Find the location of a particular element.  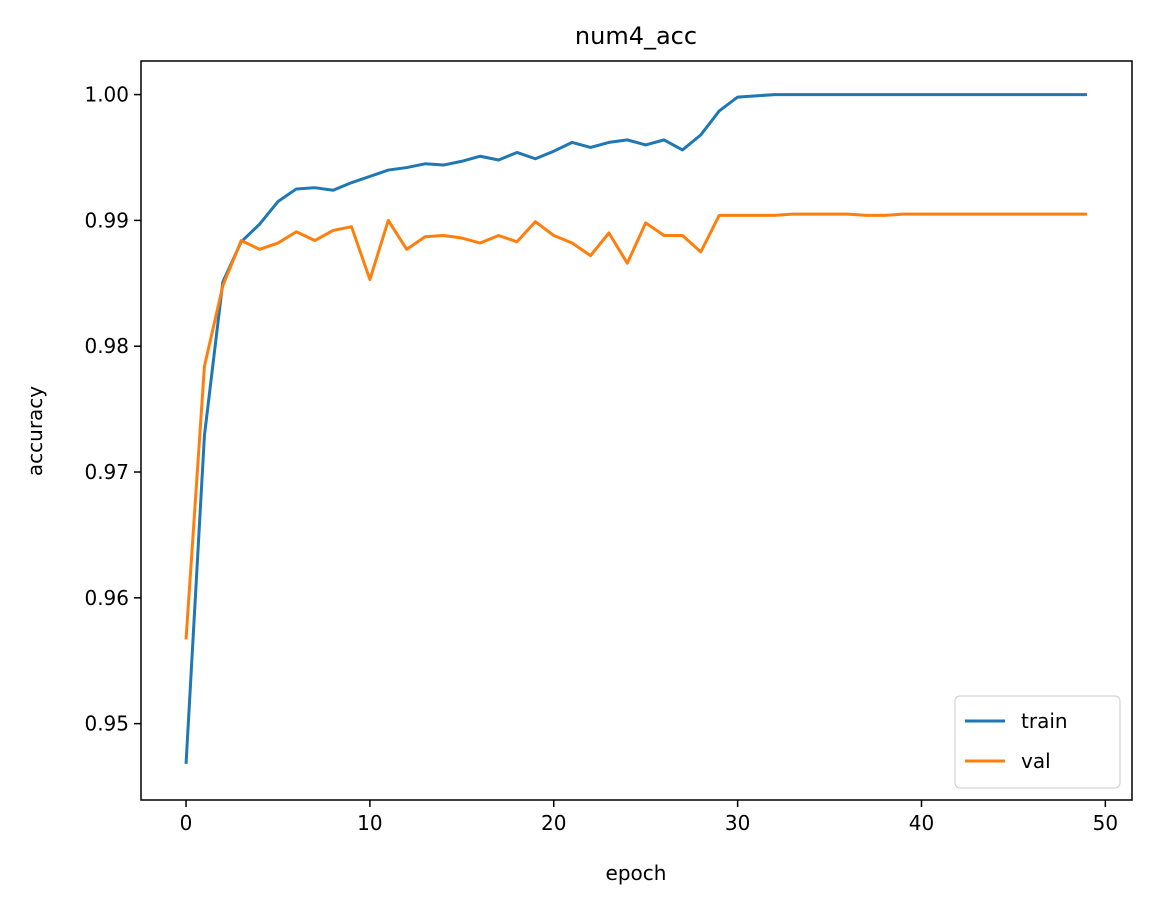

x-tick-label: 20 is located at coordinates (553, 823).